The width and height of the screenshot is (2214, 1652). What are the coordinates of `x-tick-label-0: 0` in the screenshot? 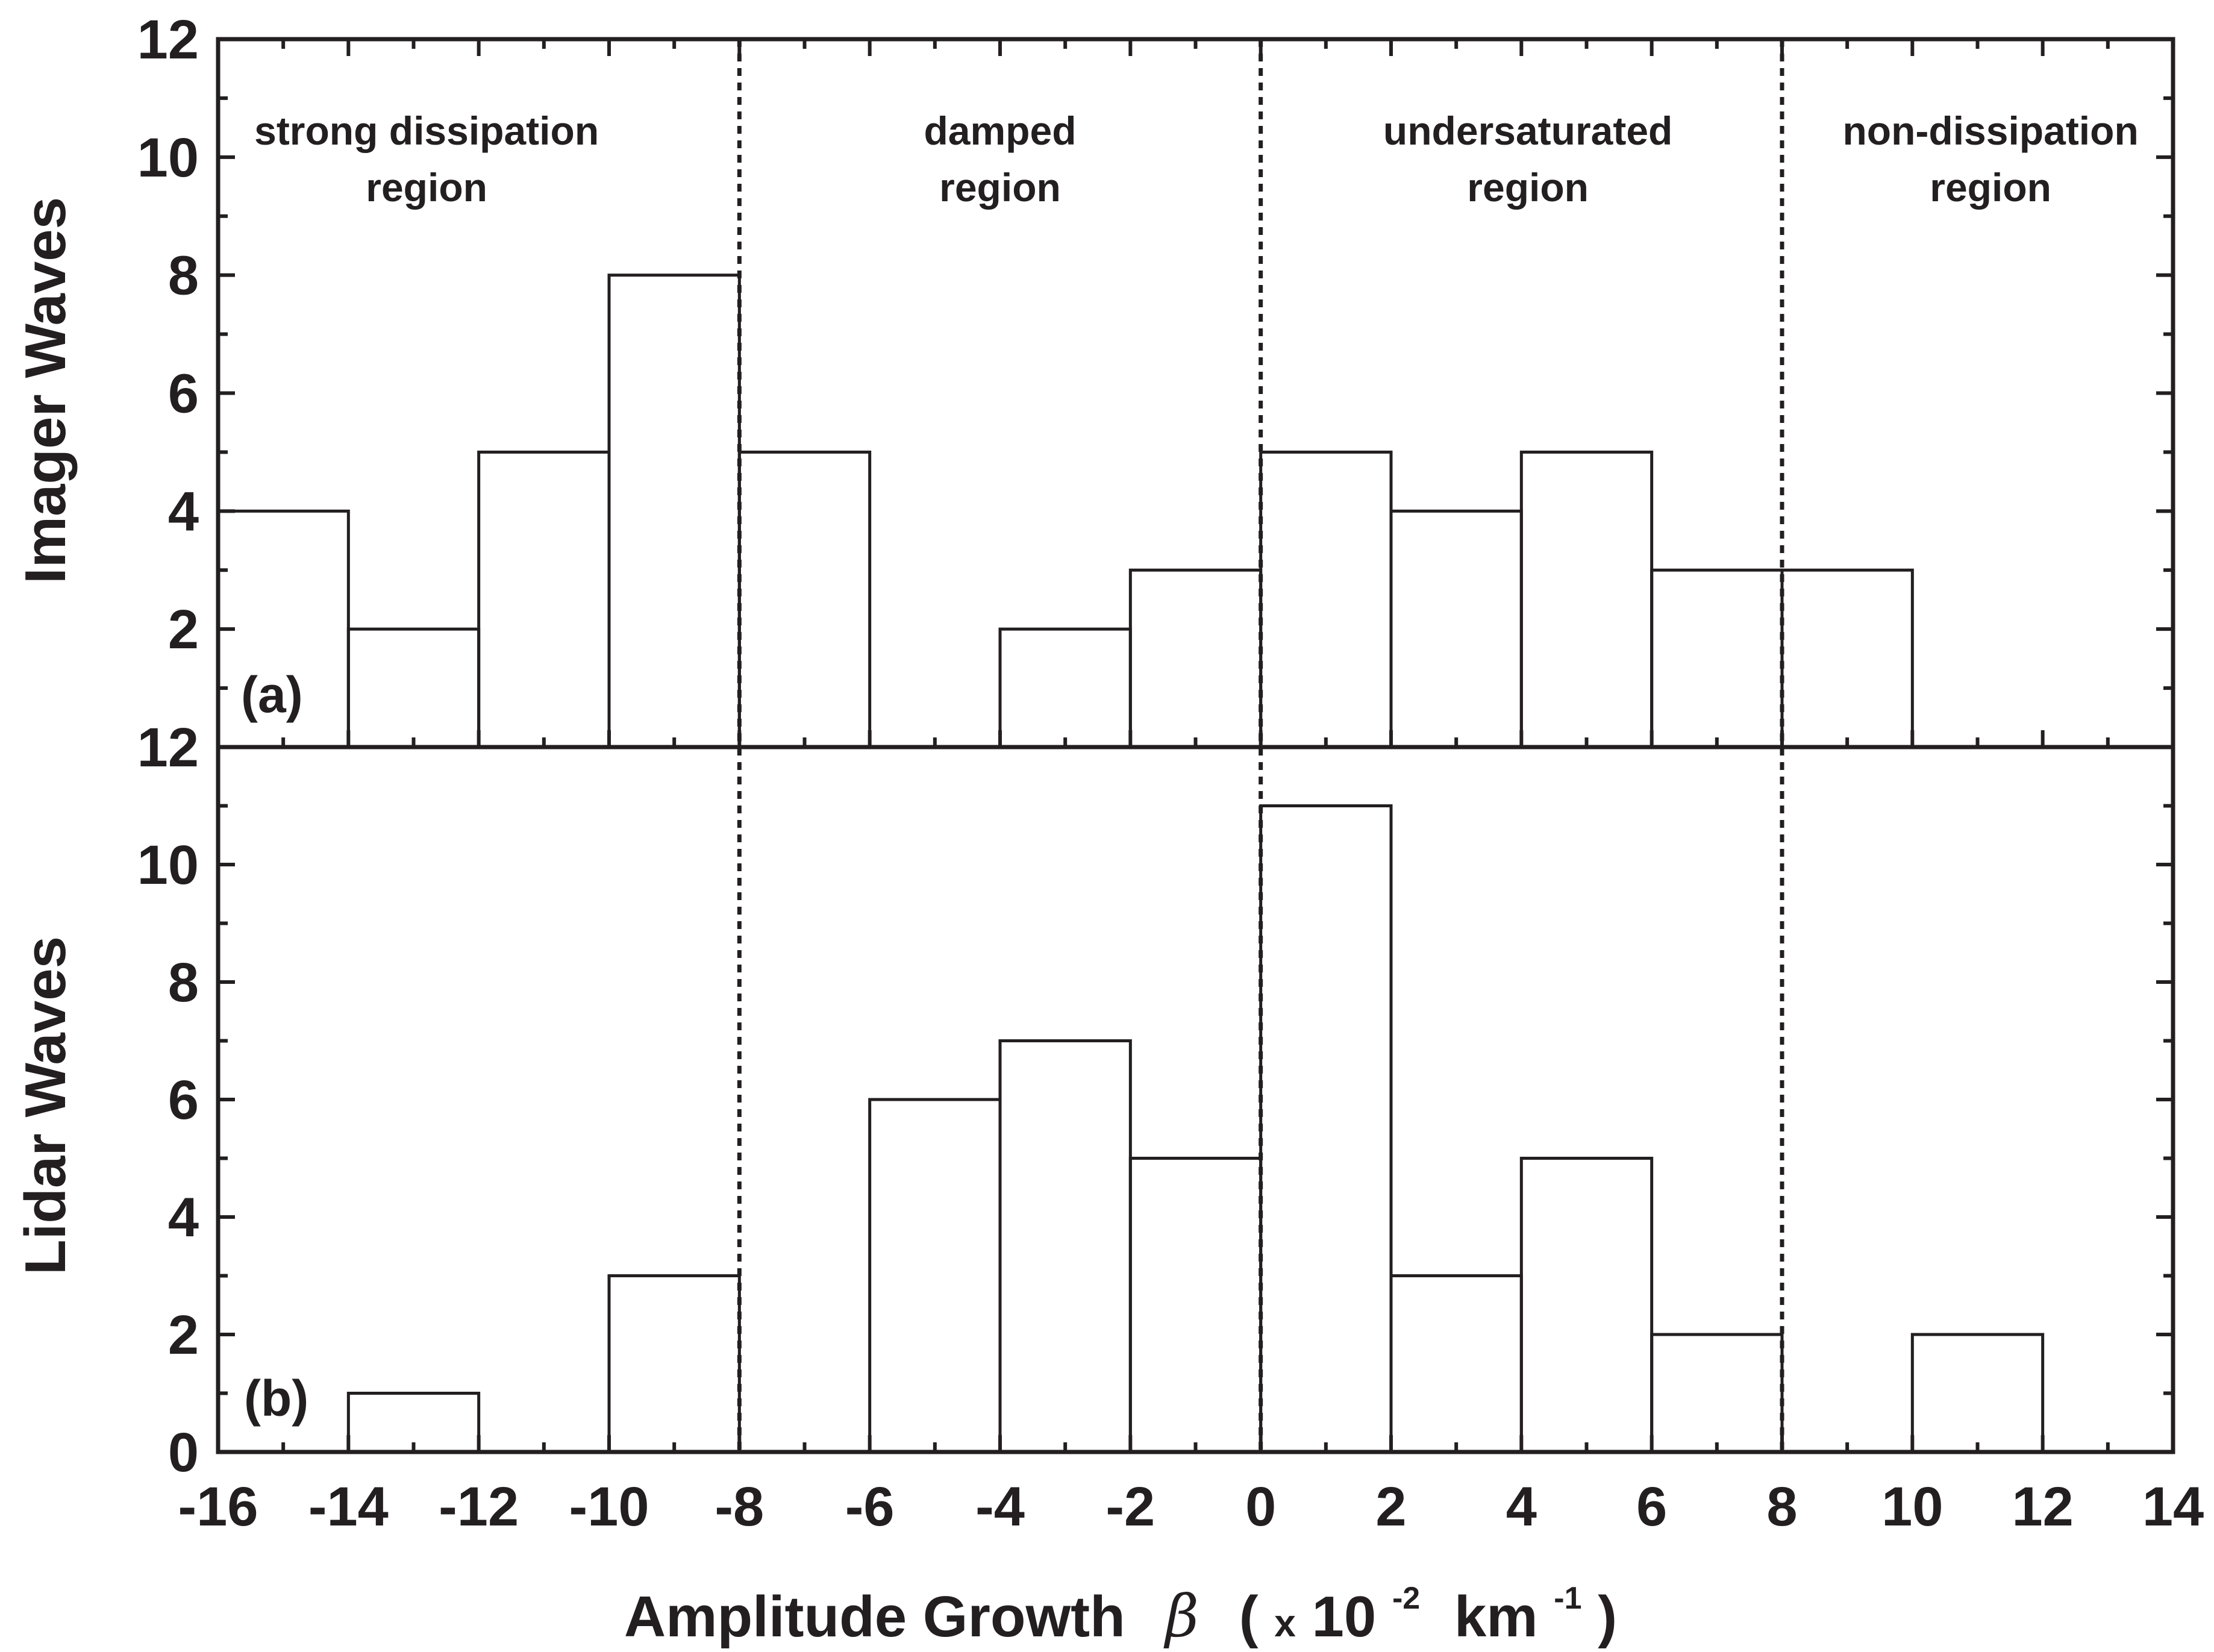 It's located at (1260, 1507).